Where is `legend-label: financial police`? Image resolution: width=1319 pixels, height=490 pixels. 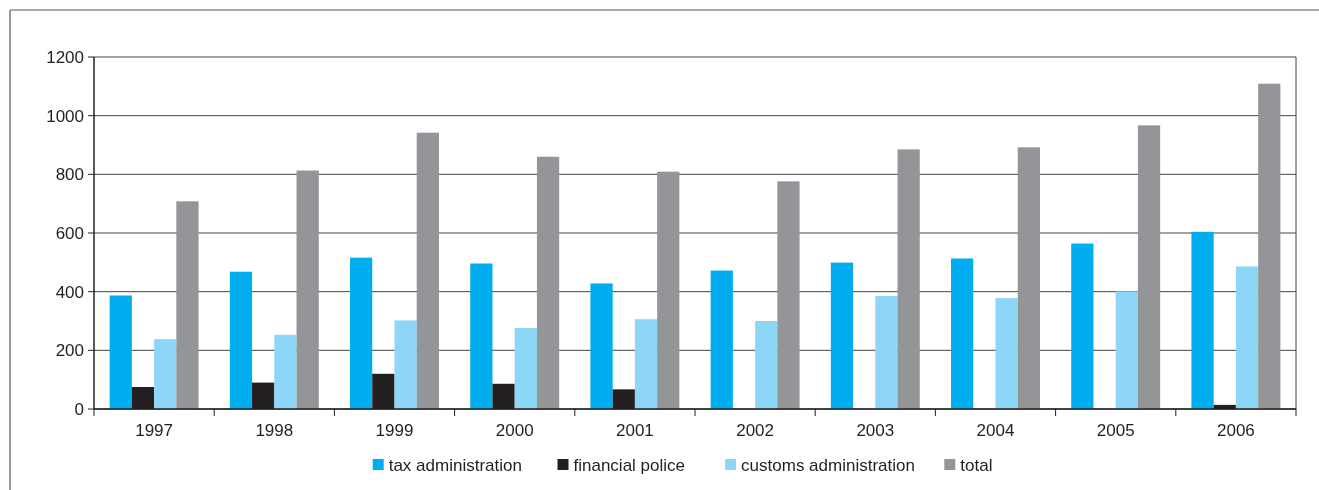 legend-label: financial police is located at coordinates (629, 465).